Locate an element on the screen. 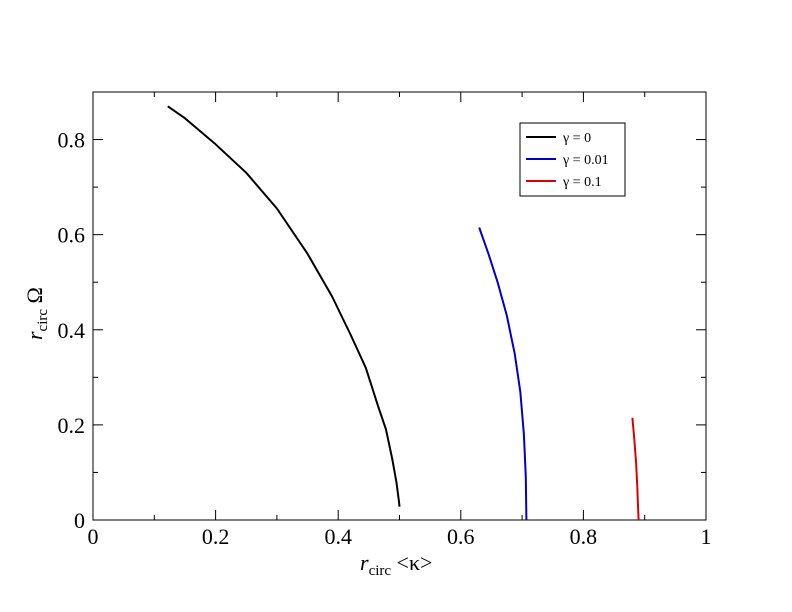 This screenshot has height=612, width=792. y-axis-label: rcirc Ω is located at coordinates (36, 313).